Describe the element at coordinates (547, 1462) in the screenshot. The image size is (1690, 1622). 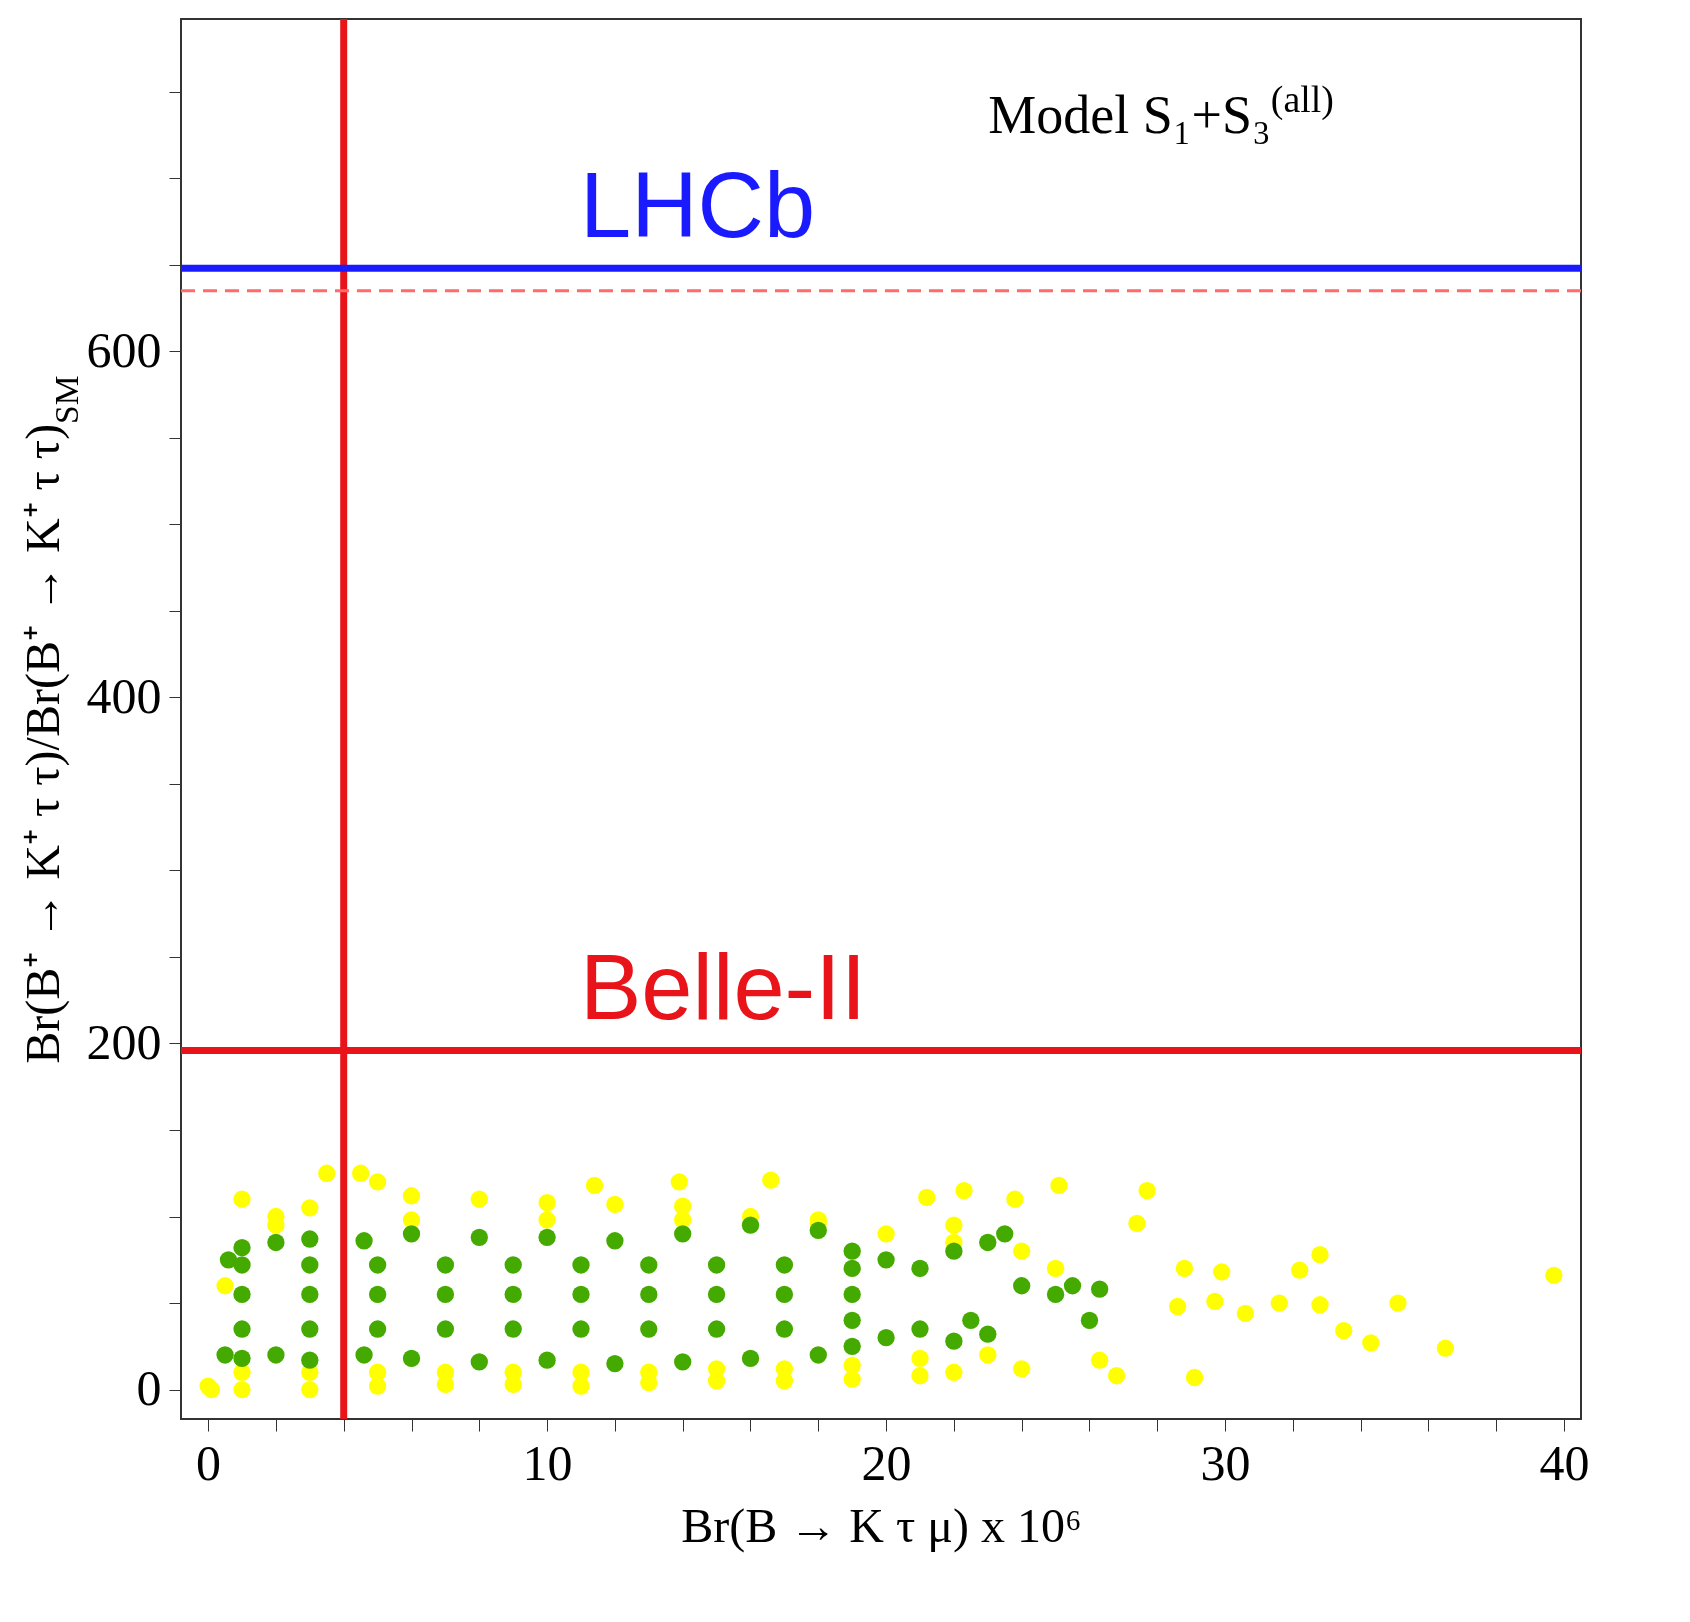
I see `x-tick-label: 10` at that location.